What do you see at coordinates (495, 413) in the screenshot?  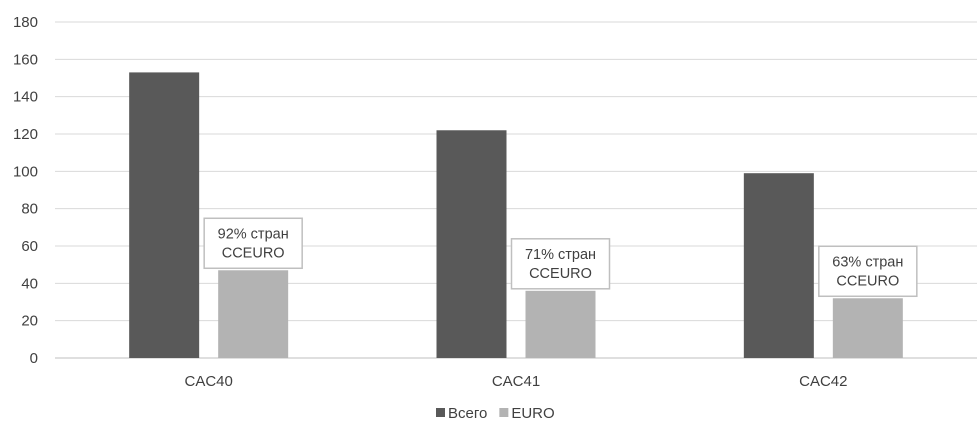 I see `legend: Всего EURO` at bounding box center [495, 413].